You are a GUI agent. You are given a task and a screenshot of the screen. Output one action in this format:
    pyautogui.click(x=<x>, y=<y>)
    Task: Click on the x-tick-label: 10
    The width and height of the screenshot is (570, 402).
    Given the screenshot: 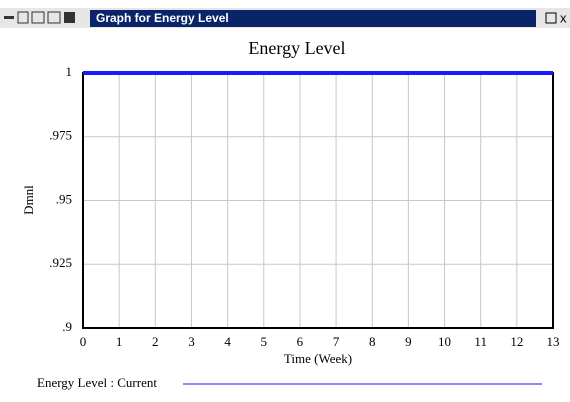 What is the action you would take?
    pyautogui.click(x=444, y=341)
    